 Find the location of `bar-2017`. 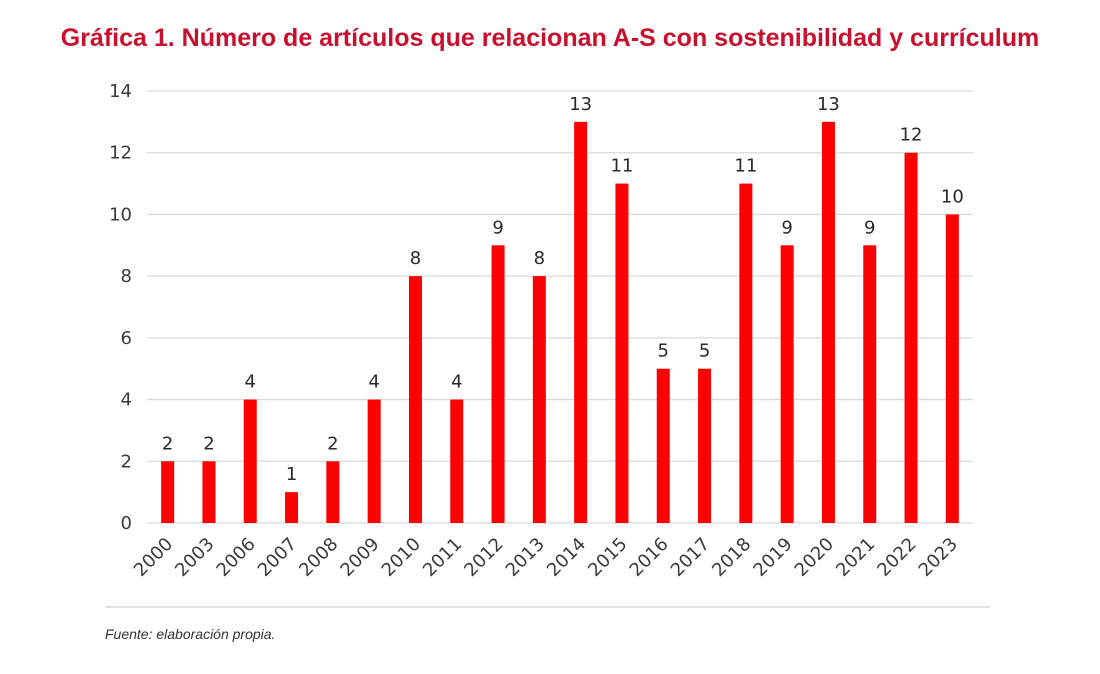

bar-2017 is located at coordinates (705, 445).